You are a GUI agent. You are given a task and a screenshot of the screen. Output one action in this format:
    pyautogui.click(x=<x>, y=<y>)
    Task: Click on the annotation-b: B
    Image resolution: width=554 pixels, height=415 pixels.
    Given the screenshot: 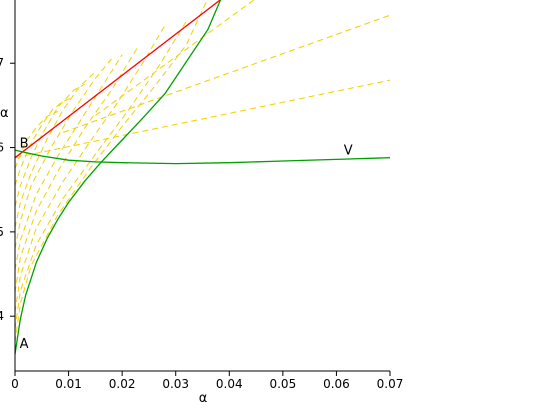 What is the action you would take?
    pyautogui.click(x=24, y=144)
    